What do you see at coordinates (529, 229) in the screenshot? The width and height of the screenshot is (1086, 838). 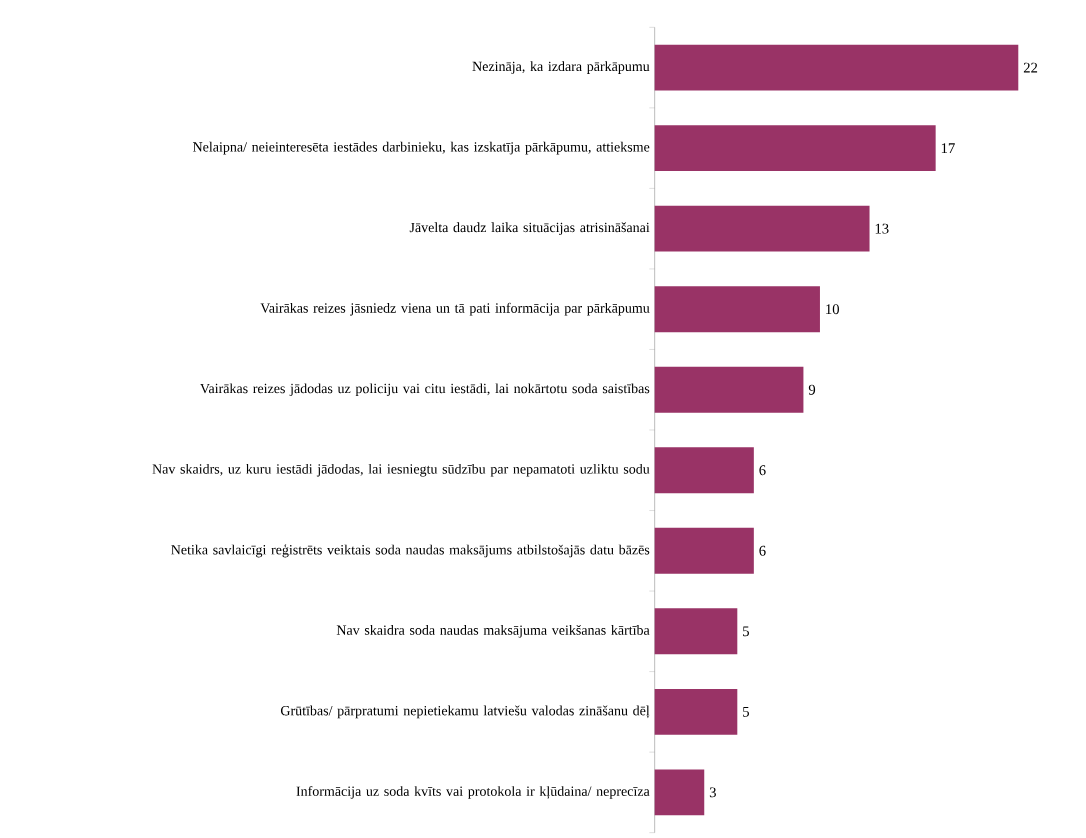 I see `y-tick-label: Jāvelta daudz laika situācijas atrisināšanai` at bounding box center [529, 229].